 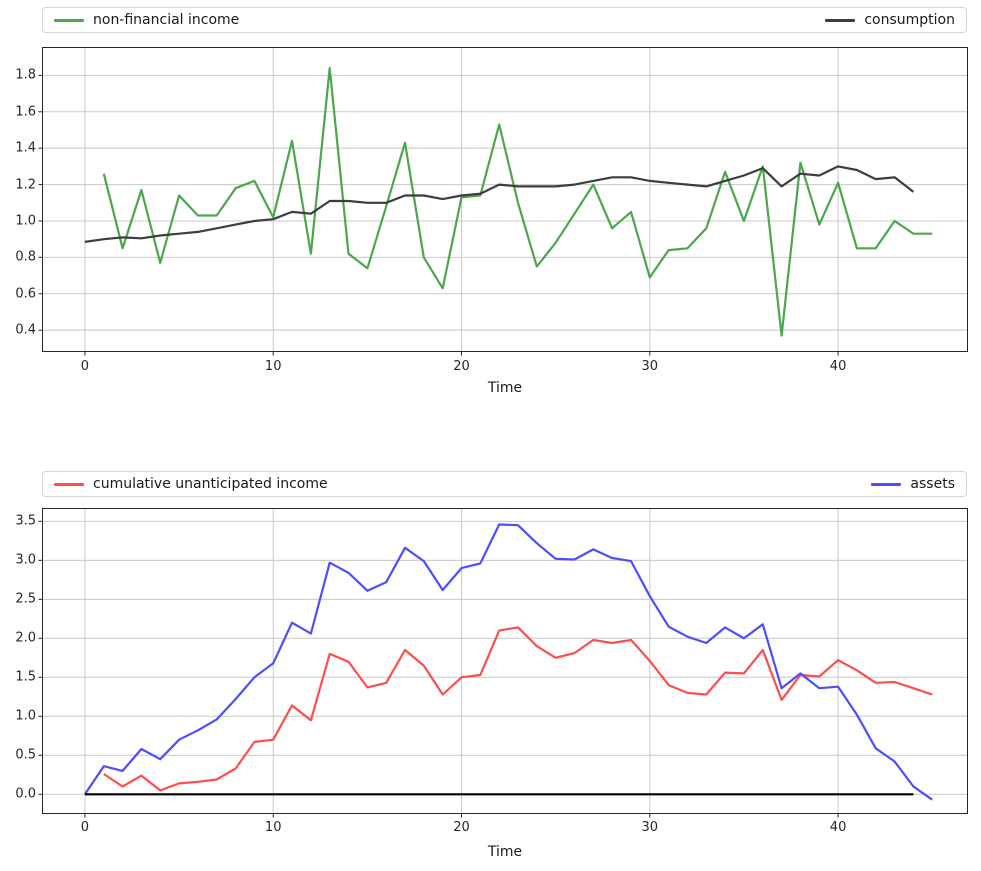 I want to click on y-tick-label: 2.0, so click(x=25, y=638).